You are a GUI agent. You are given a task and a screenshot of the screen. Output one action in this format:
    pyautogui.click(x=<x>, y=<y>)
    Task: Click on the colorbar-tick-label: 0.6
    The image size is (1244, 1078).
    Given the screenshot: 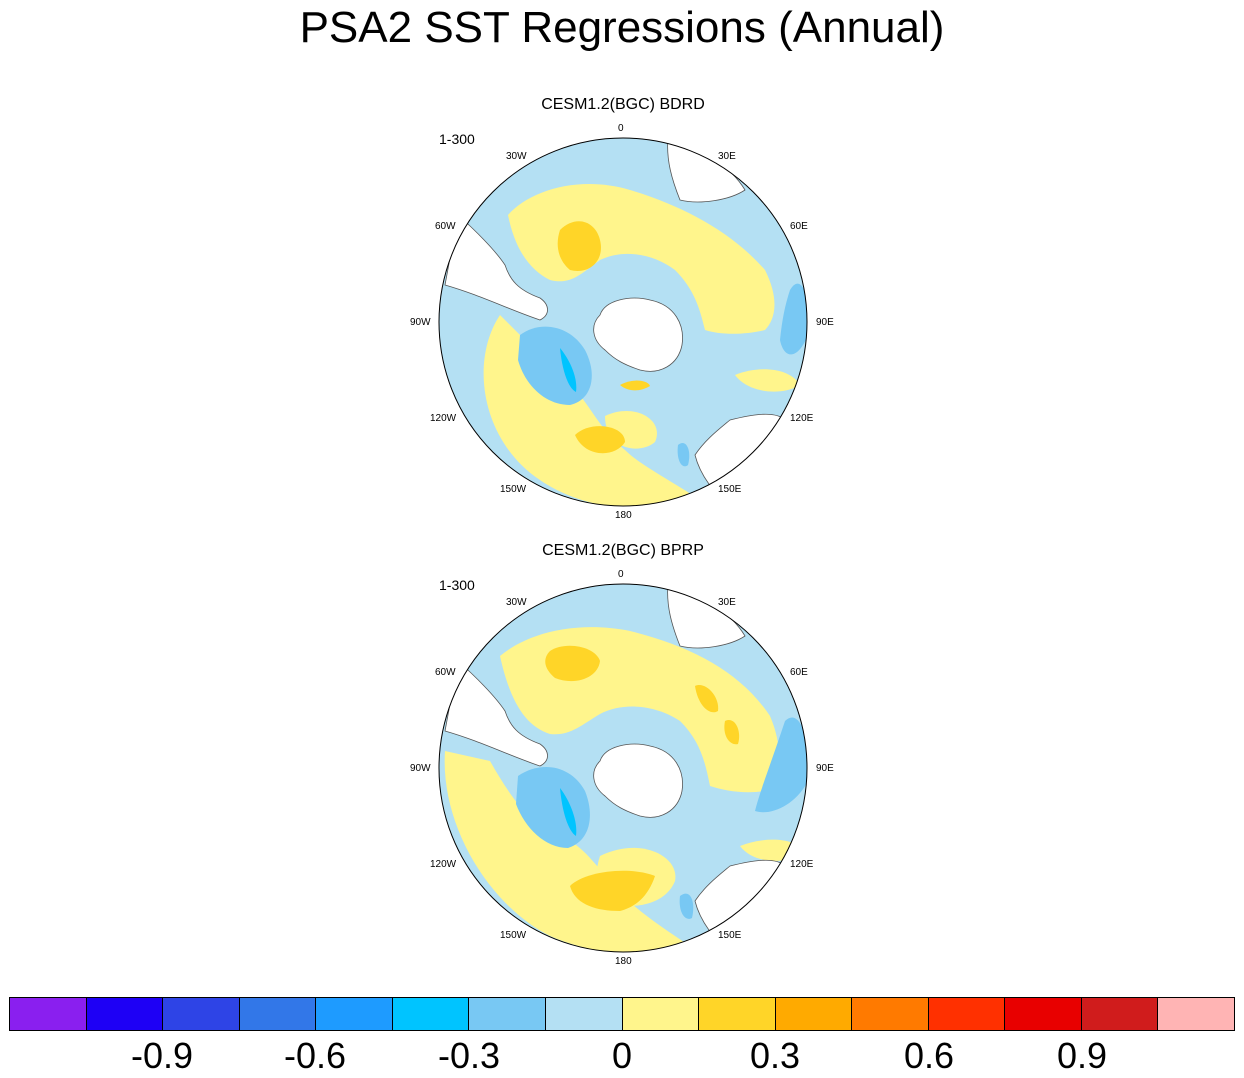 What is the action you would take?
    pyautogui.click(x=929, y=1055)
    